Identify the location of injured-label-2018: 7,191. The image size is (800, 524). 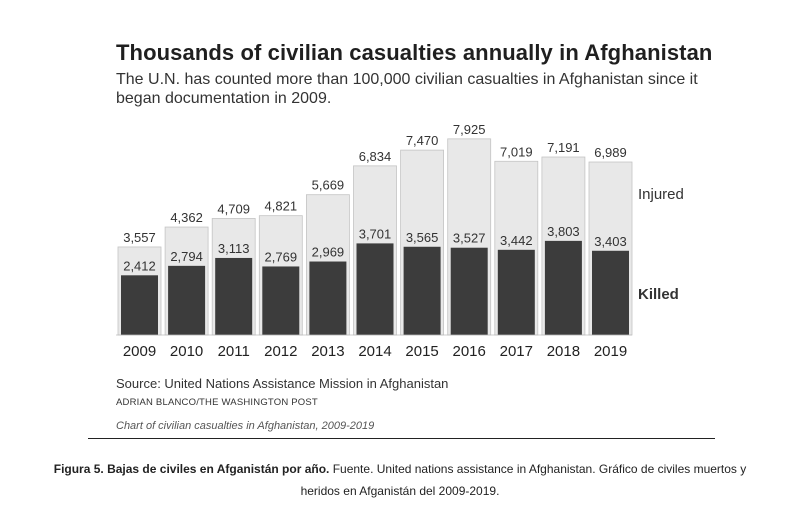
(563, 147).